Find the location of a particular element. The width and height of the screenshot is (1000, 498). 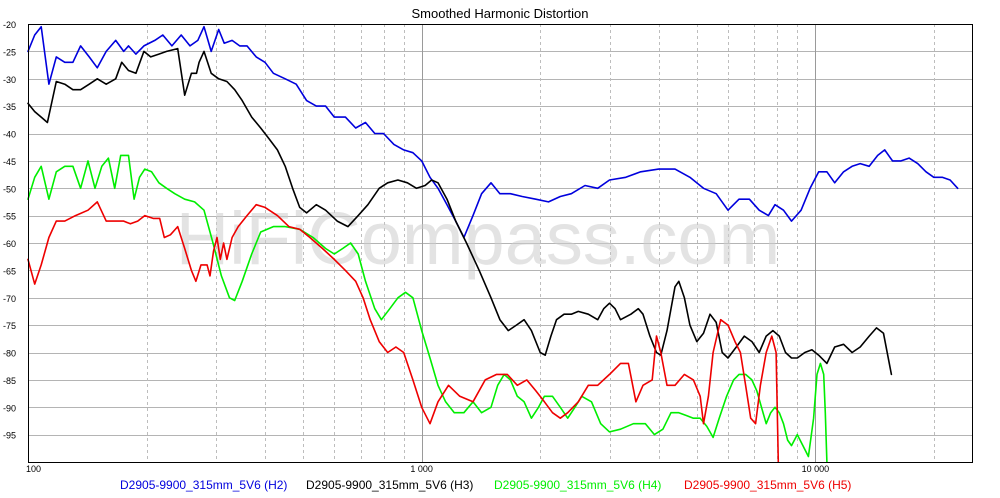

y-tick-label: -85 is located at coordinates (9, 381).